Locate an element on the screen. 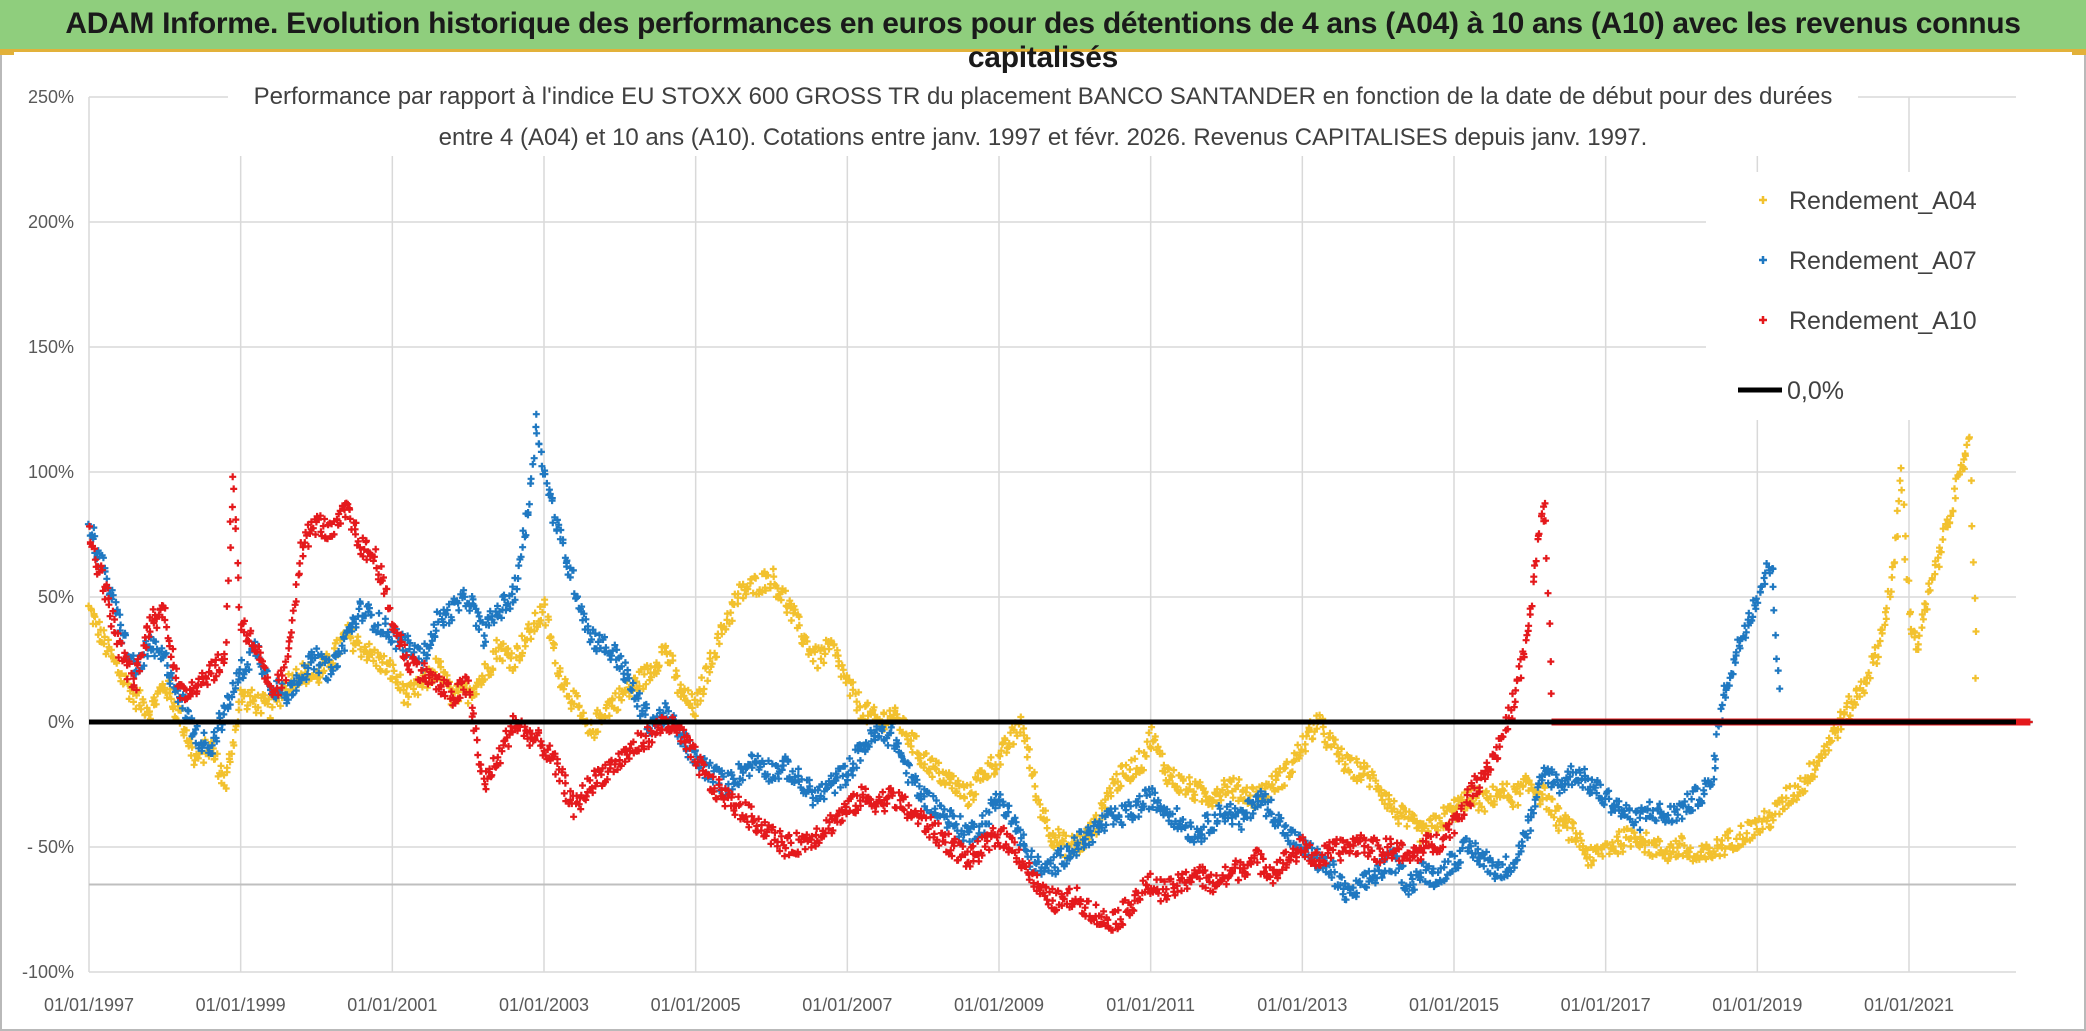  header-accent-right is located at coordinates (2079, 53).